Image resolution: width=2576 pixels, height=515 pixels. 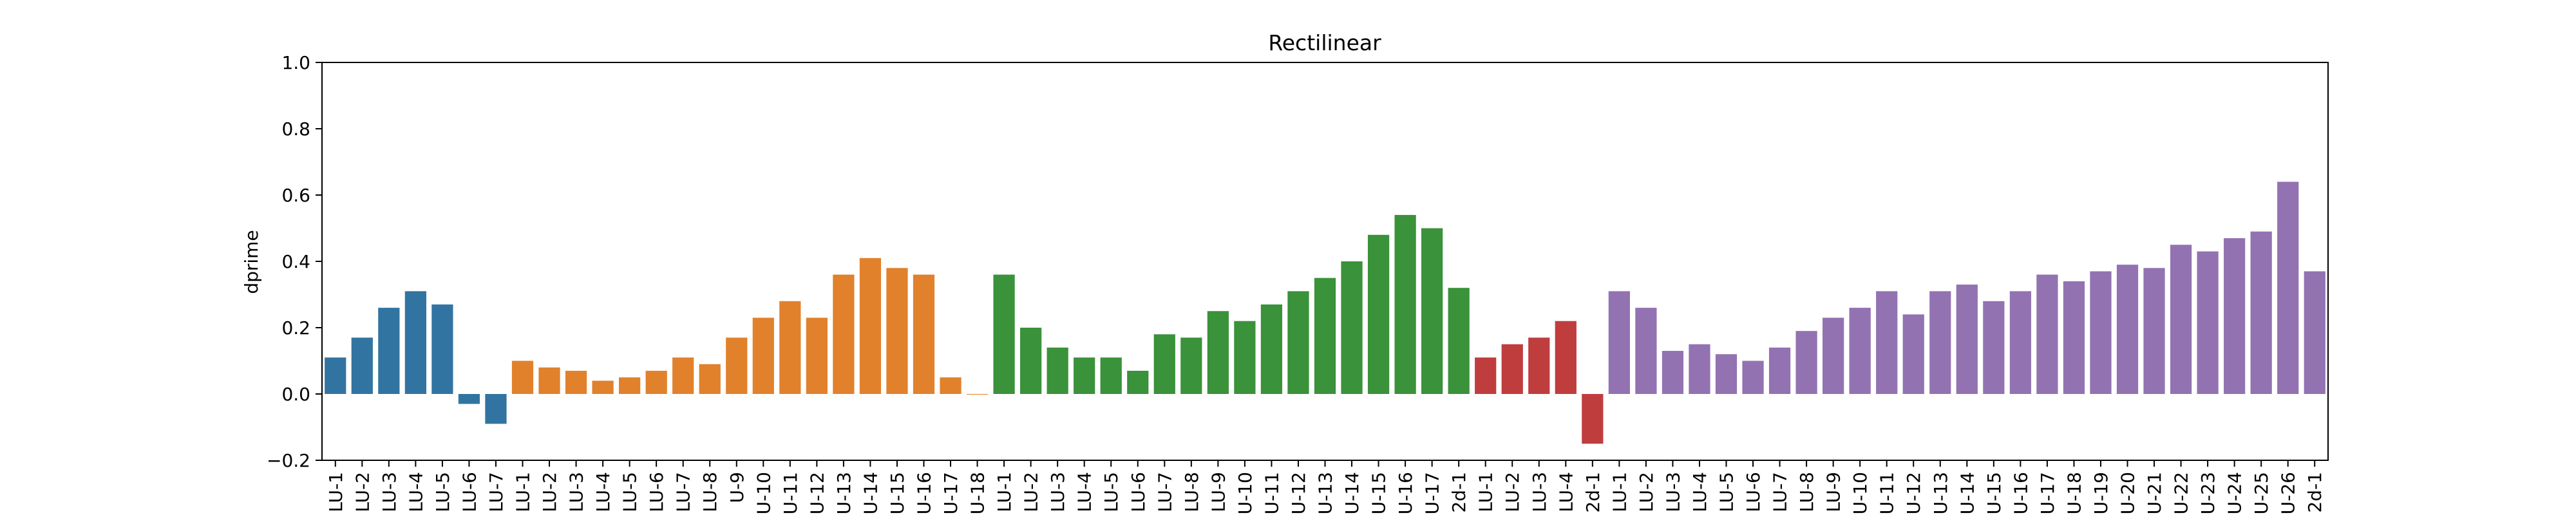 What do you see at coordinates (295, 129) in the screenshot?
I see `y-tick-label: 0.8` at bounding box center [295, 129].